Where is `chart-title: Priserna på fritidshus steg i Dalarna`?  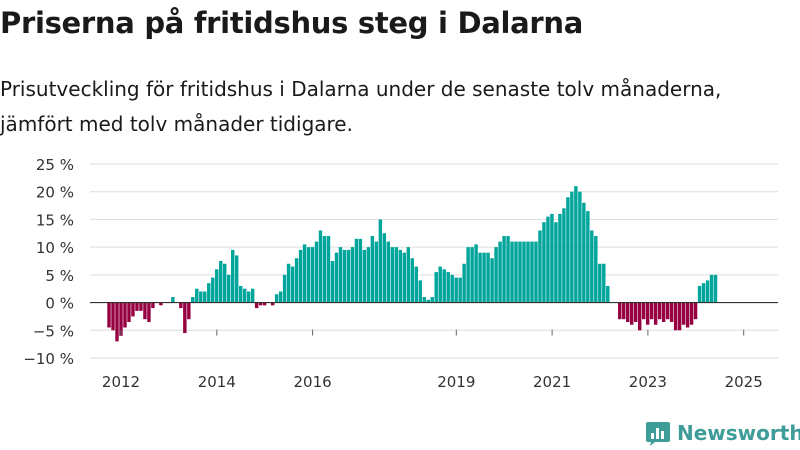 chart-title: Priserna på fritidshus steg i Dalarna is located at coordinates (292, 23).